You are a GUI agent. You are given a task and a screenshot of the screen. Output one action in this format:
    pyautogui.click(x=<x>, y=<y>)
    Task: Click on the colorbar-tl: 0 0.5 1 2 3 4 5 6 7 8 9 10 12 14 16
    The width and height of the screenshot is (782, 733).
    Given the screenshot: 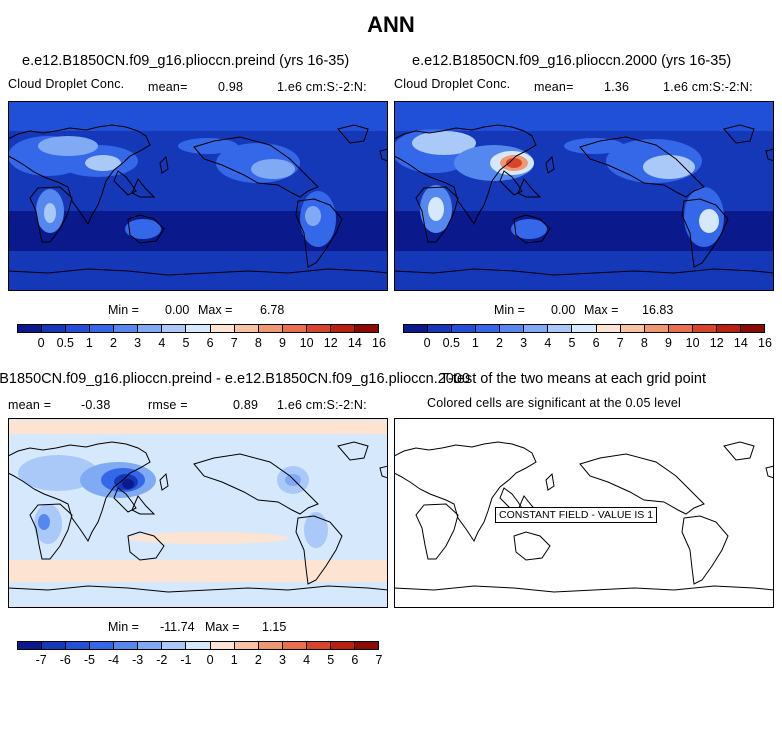 What is the action you would take?
    pyautogui.click(x=201, y=340)
    